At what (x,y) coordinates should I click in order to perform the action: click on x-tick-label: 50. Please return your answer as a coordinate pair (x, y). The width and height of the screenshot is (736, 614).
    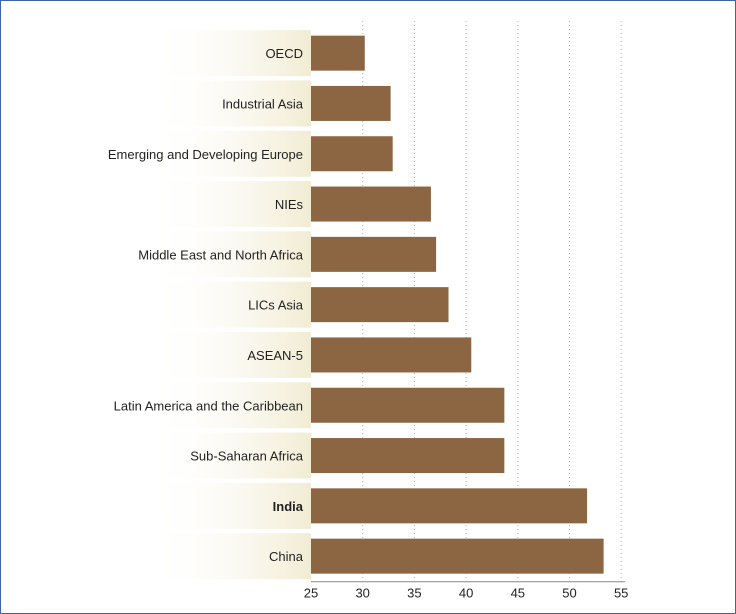
    Looking at the image, I should click on (569, 592).